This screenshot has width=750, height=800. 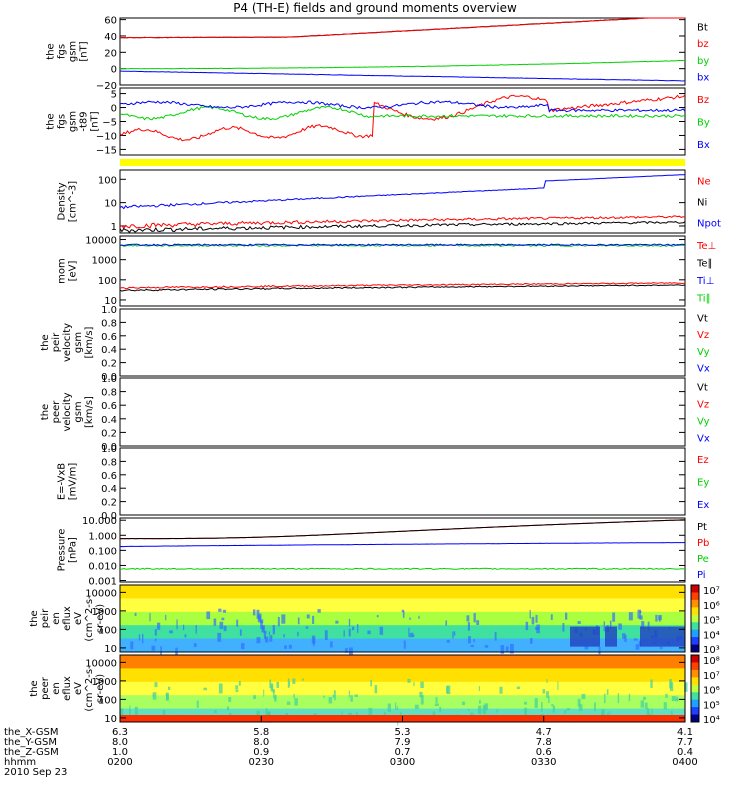 I want to click on x-row-value: 7.8, so click(x=544, y=742).